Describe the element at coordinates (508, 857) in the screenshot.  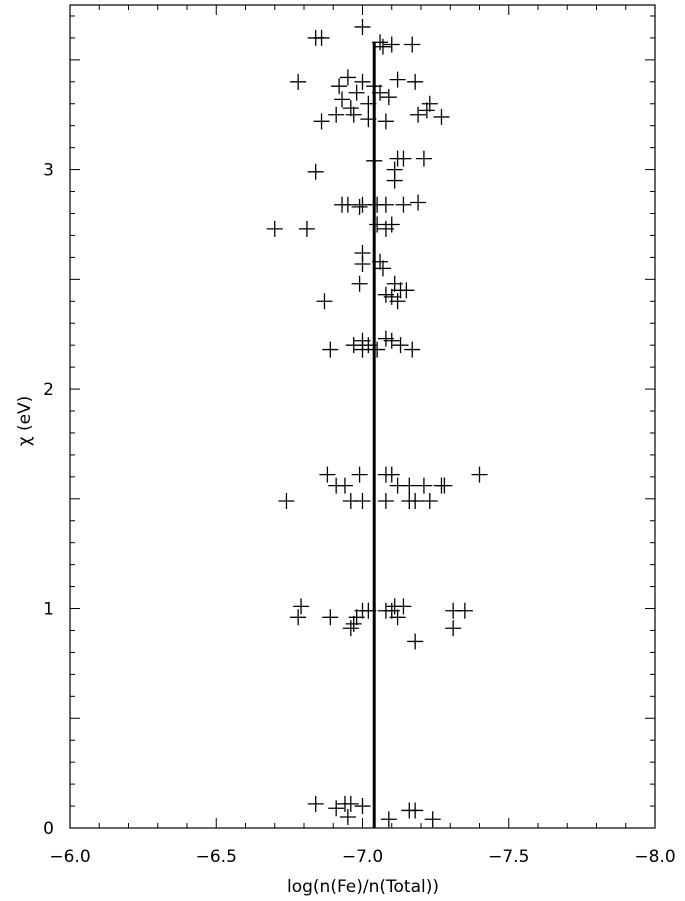
I see `x-tick-label: −7.5` at that location.